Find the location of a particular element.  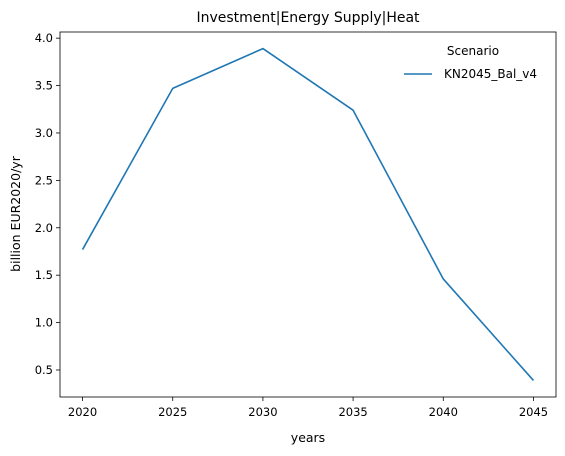

y-tick-label: 3.0 is located at coordinates (44, 133).